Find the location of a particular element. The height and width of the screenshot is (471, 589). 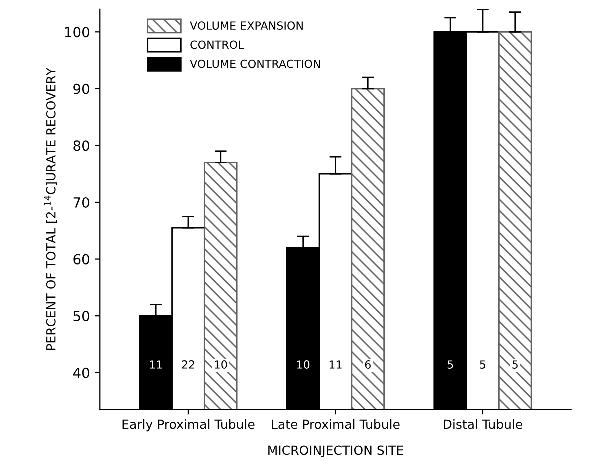

y-tick-label: 70 is located at coordinates (82, 202).